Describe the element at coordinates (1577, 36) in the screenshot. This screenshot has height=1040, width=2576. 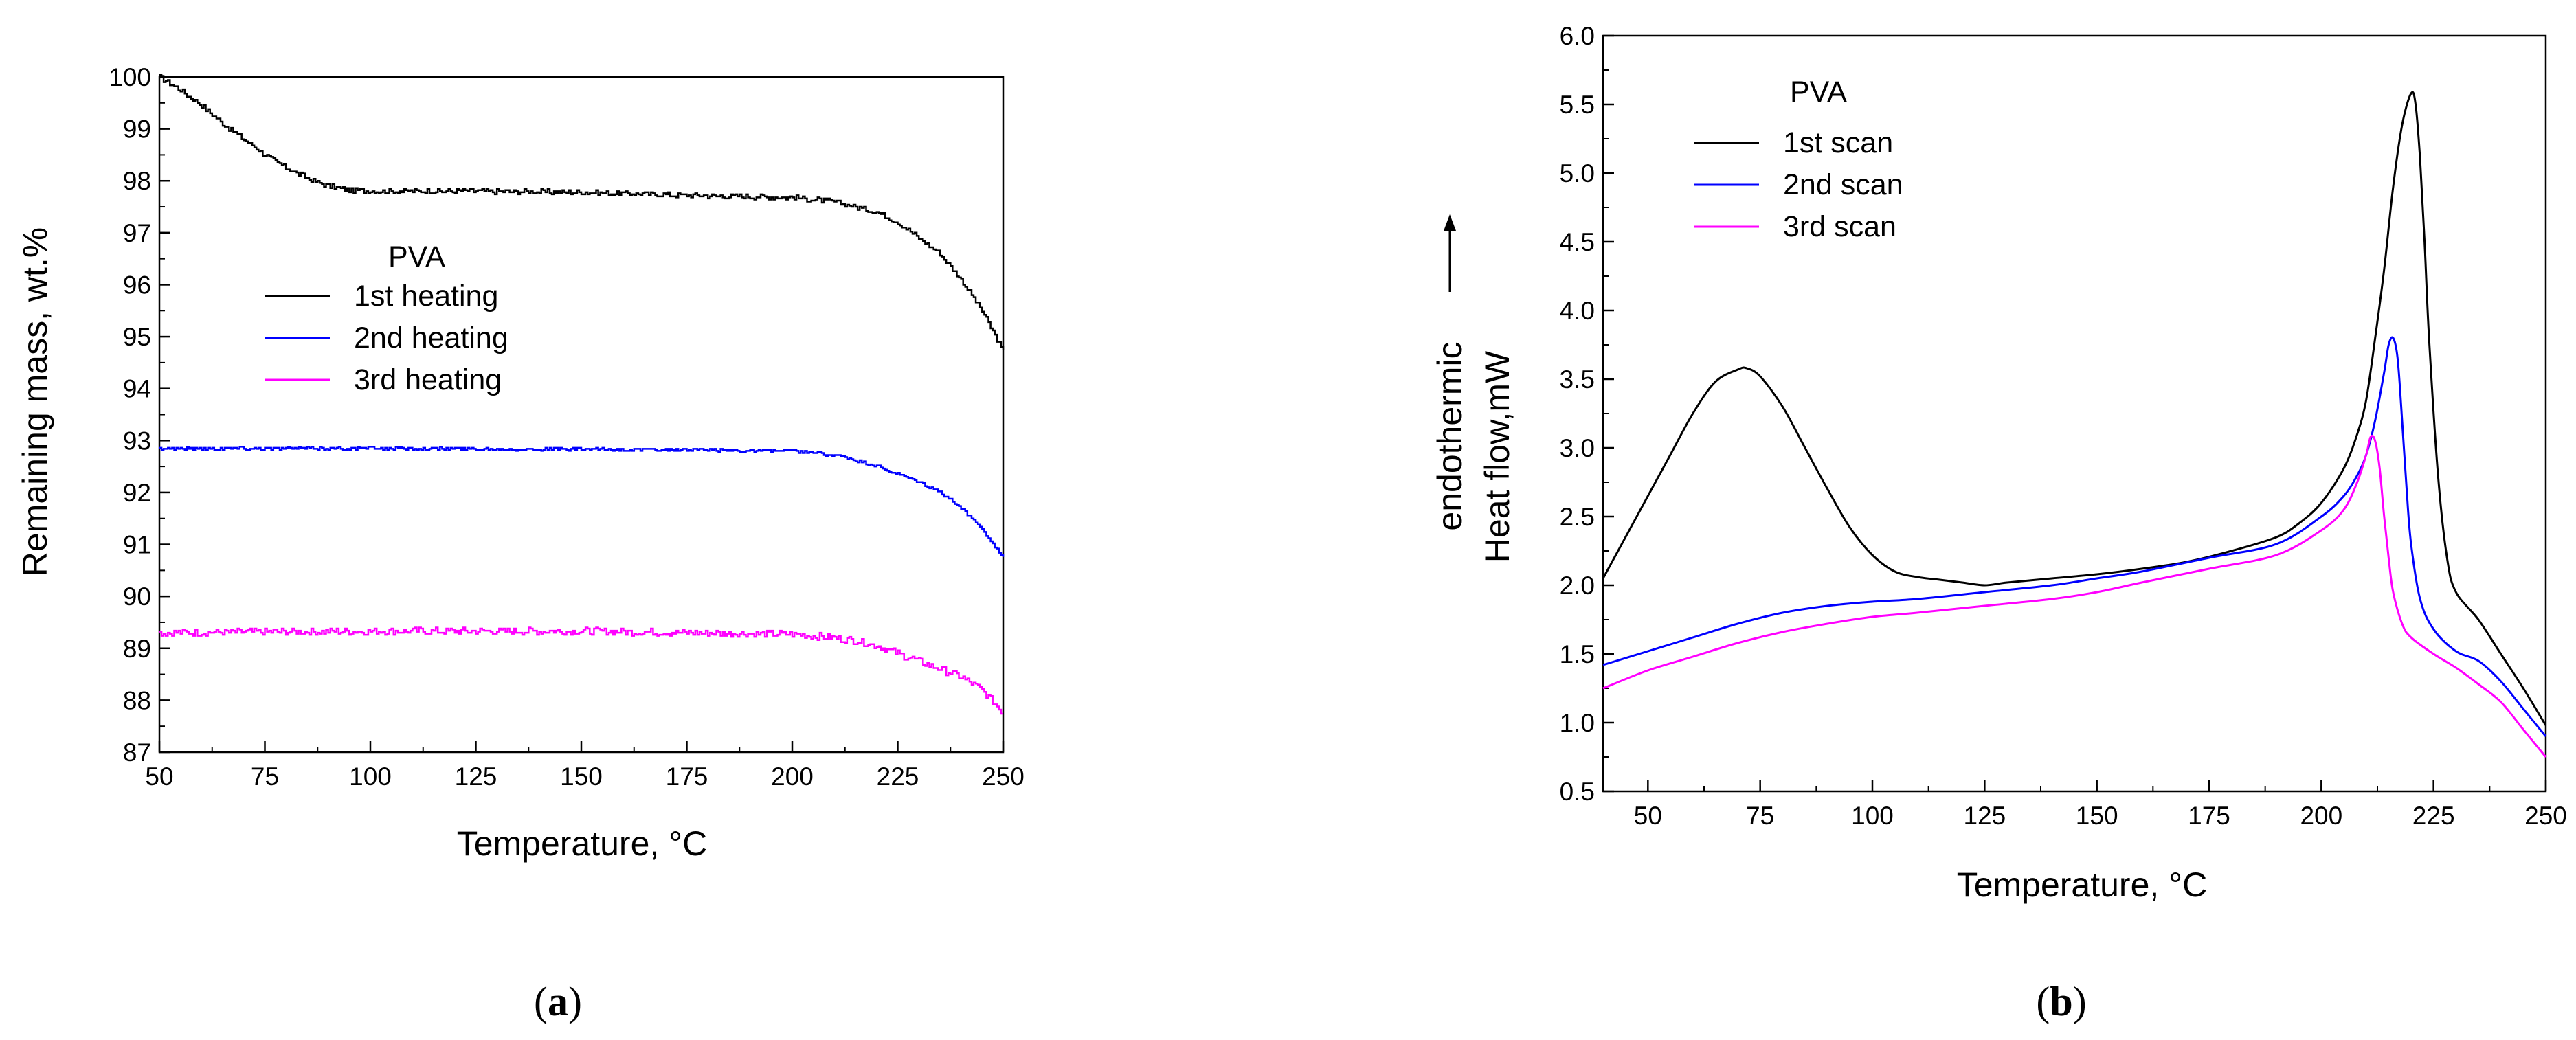
I see `panel-b-y-tick-label: 6.0` at that location.